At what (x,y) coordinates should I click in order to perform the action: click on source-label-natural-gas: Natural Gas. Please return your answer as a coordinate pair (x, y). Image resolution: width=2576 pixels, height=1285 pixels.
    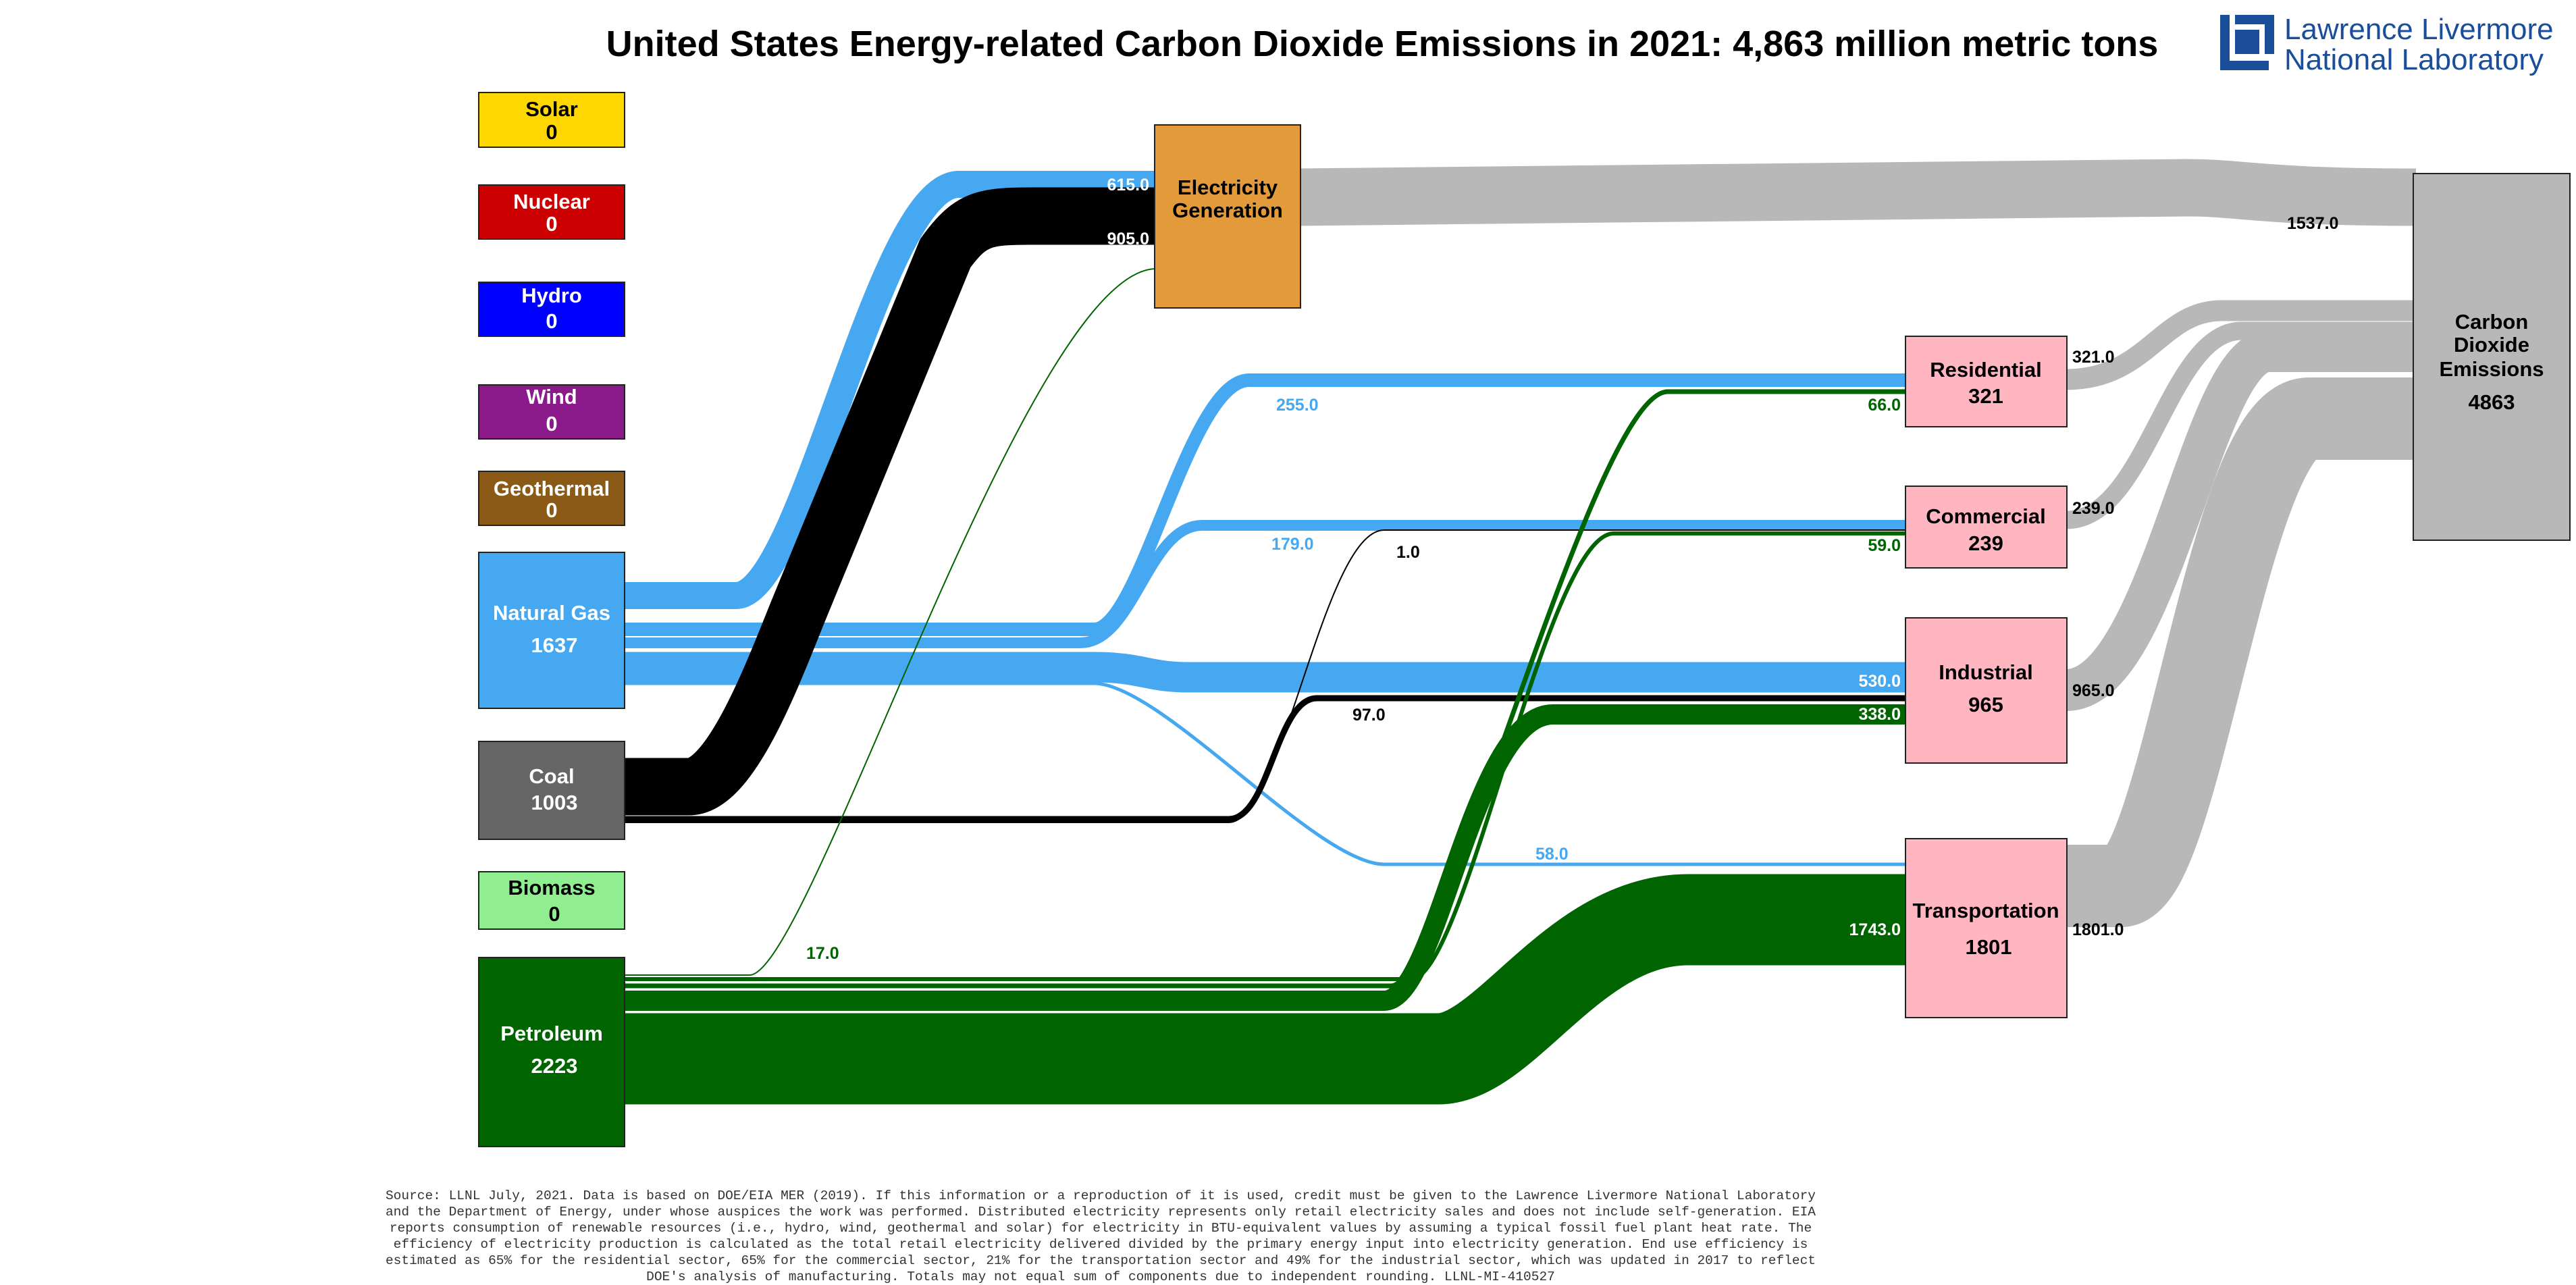
    Looking at the image, I should click on (551, 613).